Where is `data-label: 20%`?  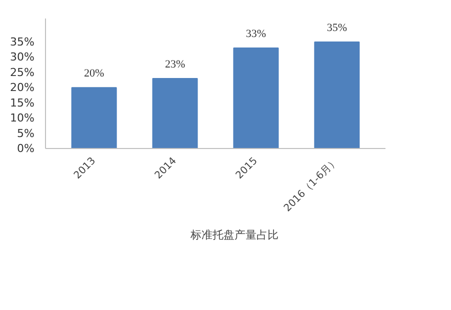 data-label: 20% is located at coordinates (94, 74).